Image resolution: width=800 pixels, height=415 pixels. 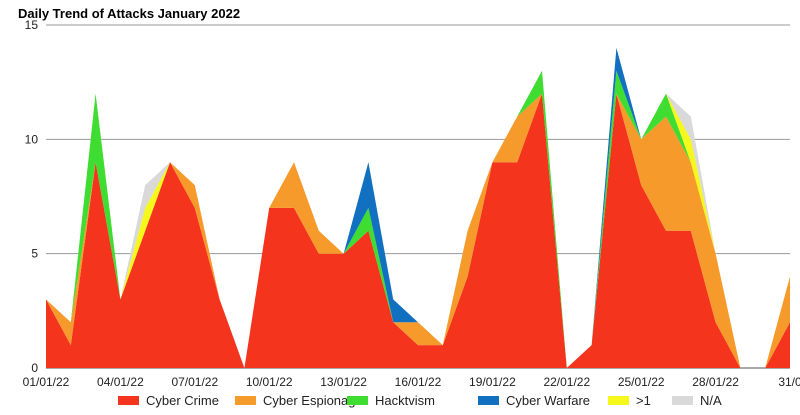 What do you see at coordinates (34, 254) in the screenshot?
I see `y-tick-label: 5` at bounding box center [34, 254].